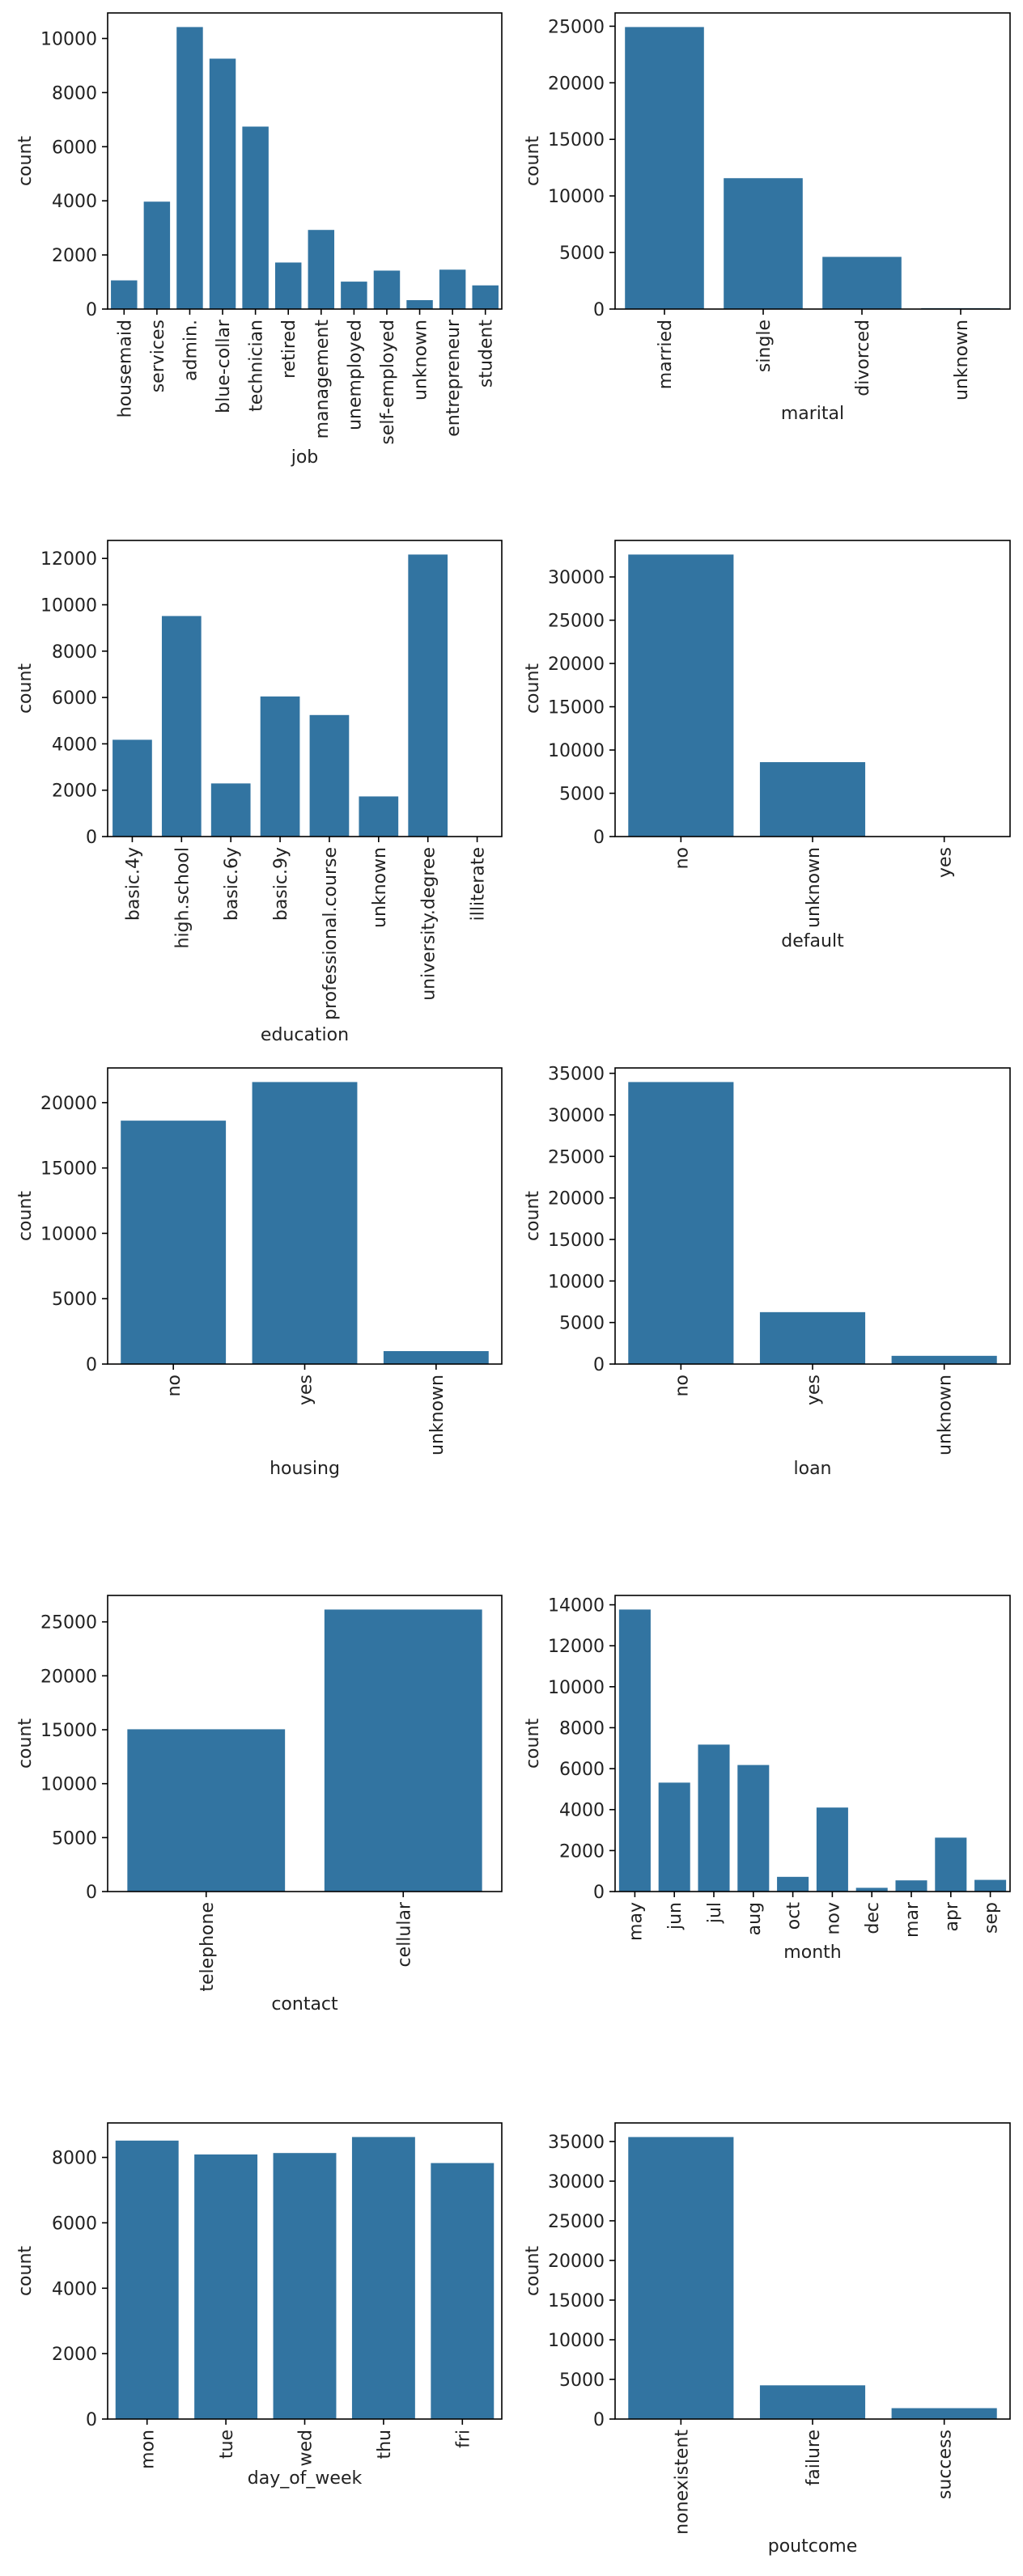 This screenshot has height=2576, width=1023. I want to click on bar-contact-cellular, so click(403, 1750).